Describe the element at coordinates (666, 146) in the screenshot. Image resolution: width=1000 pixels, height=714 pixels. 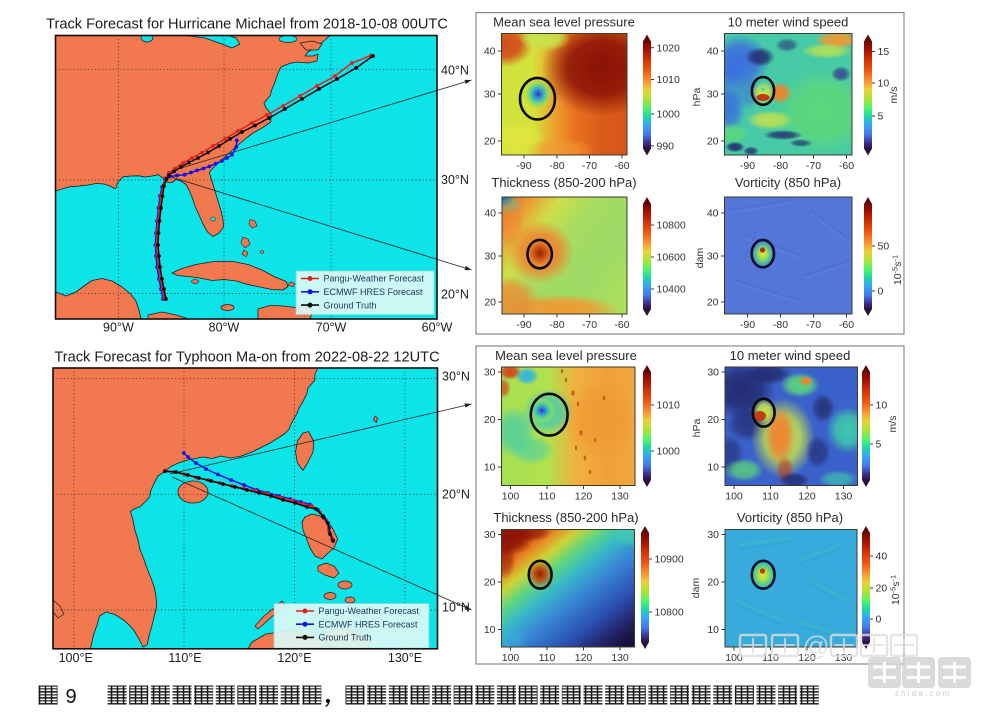
I see `svg-text: 990` at that location.